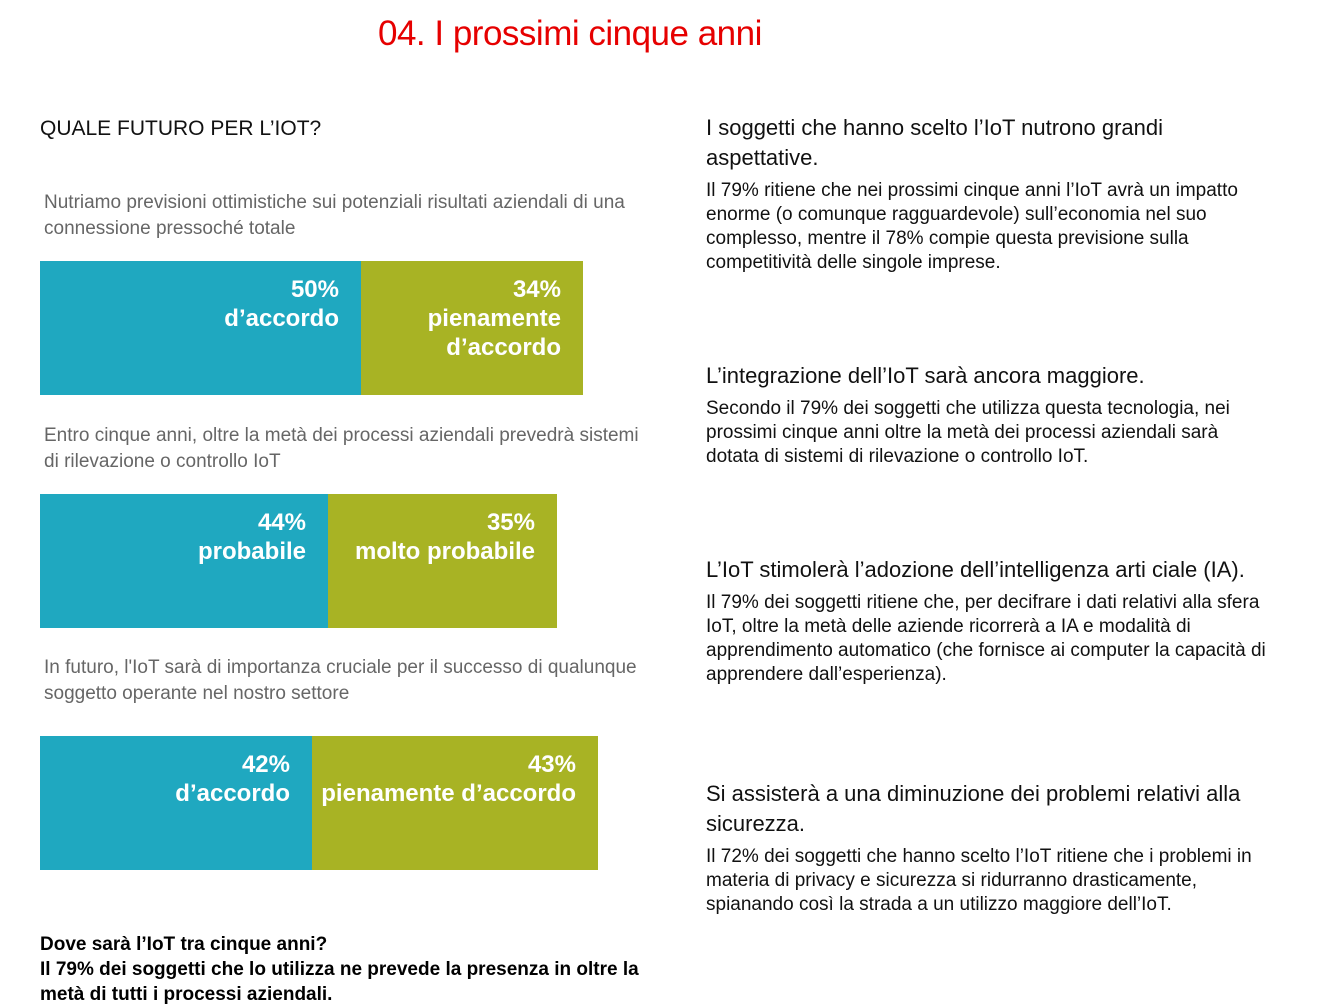  I want to click on bar-segment-very-probable: 35% molto probabile, so click(442, 561).